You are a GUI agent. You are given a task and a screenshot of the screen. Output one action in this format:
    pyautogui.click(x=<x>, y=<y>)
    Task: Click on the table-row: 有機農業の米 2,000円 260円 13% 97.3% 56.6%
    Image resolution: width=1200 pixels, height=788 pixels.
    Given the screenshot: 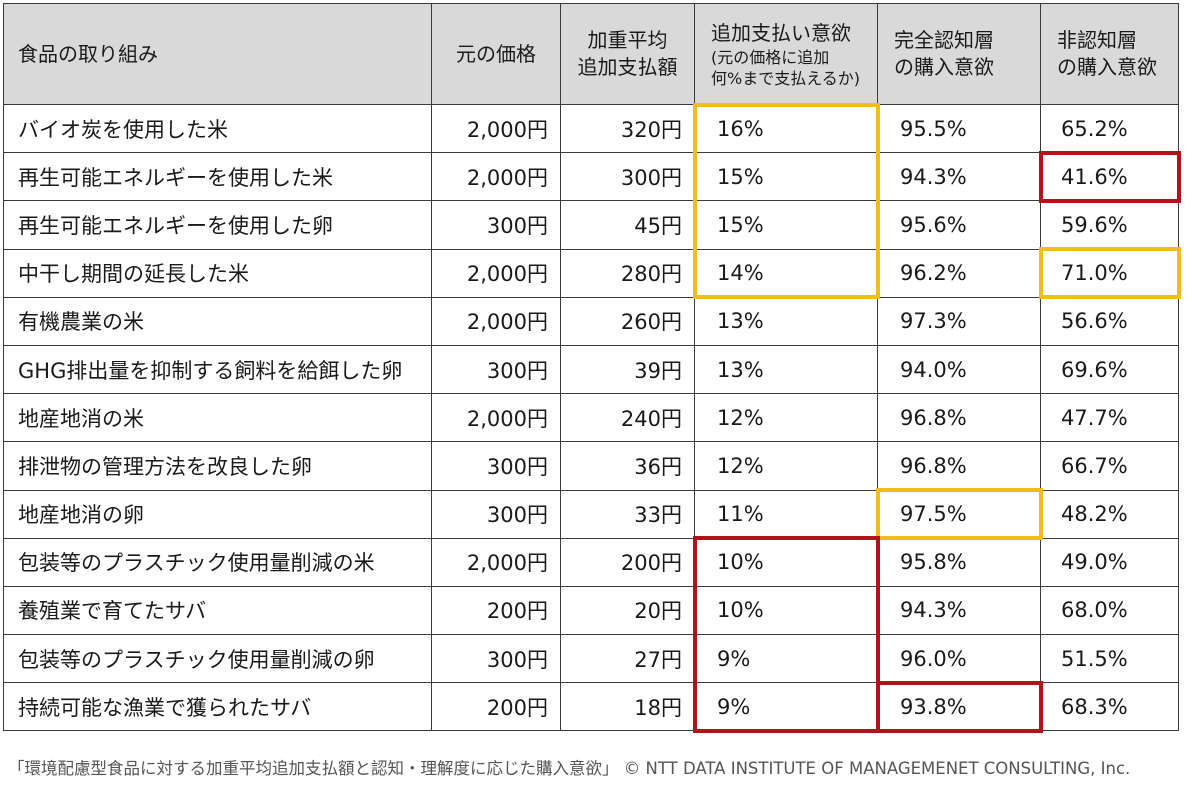 What is the action you would take?
    pyautogui.click(x=591, y=321)
    